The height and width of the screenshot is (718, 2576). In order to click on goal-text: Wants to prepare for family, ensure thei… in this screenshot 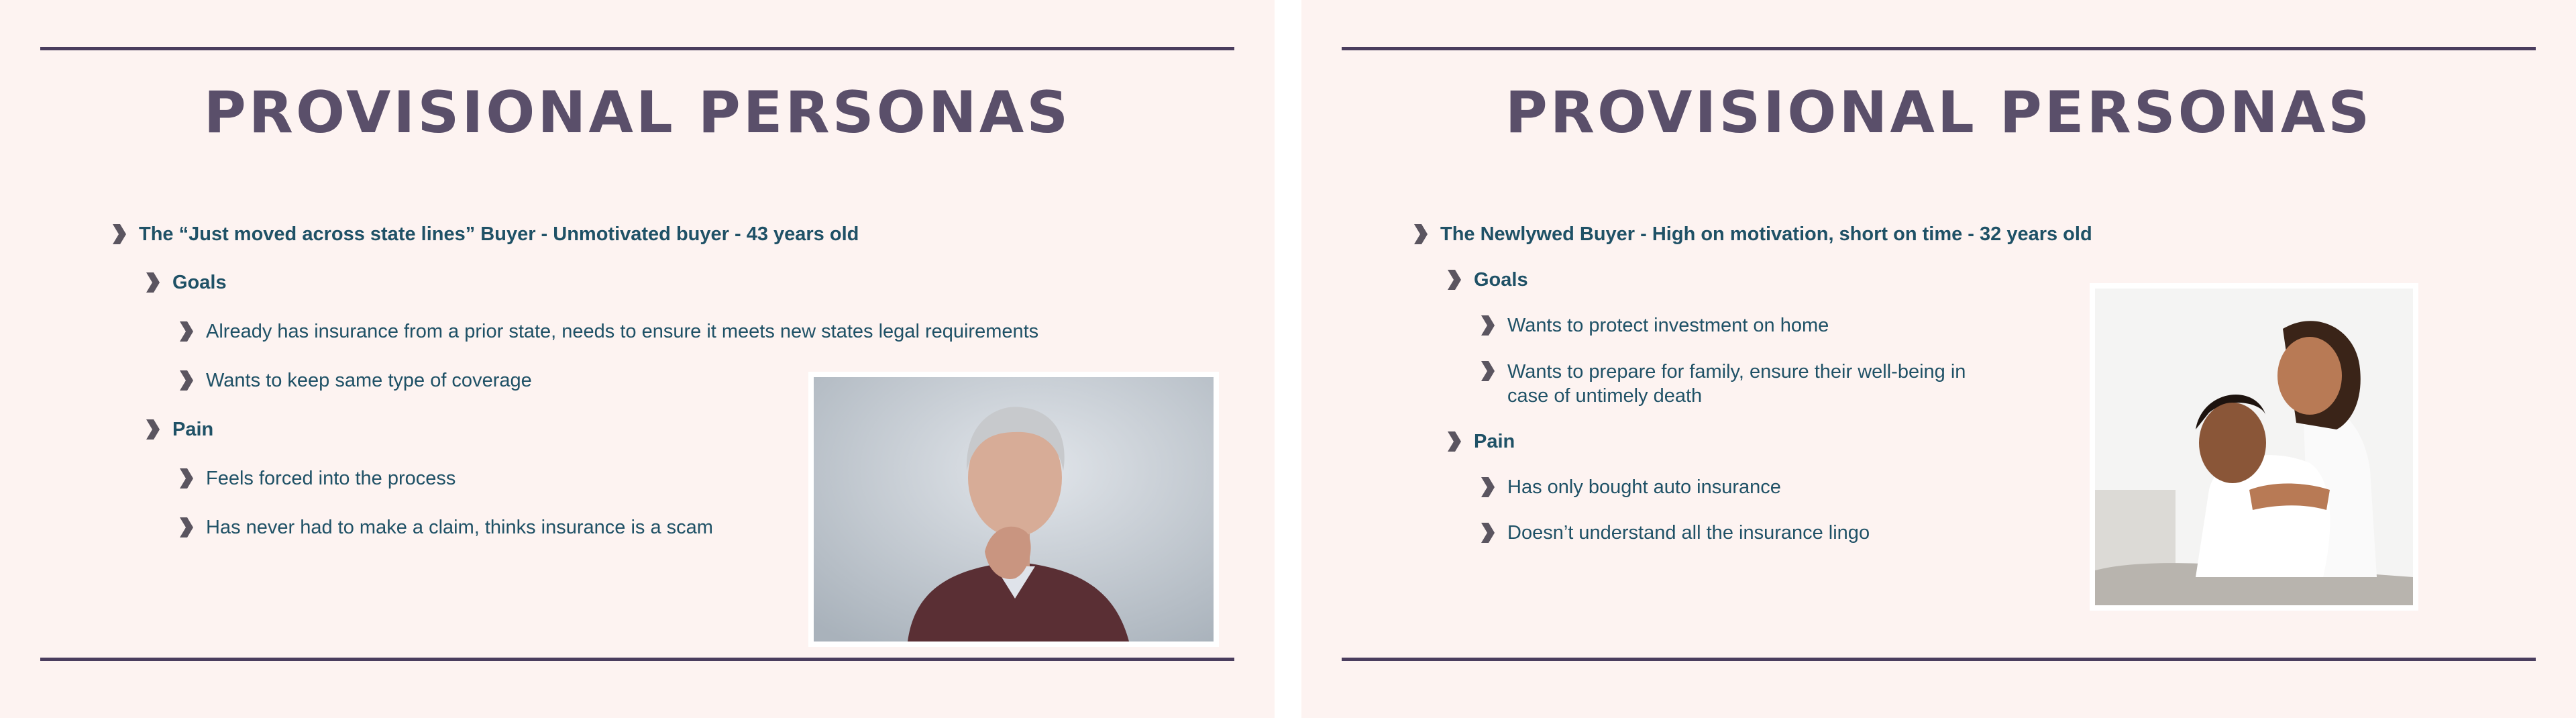, I will do `click(1736, 384)`.